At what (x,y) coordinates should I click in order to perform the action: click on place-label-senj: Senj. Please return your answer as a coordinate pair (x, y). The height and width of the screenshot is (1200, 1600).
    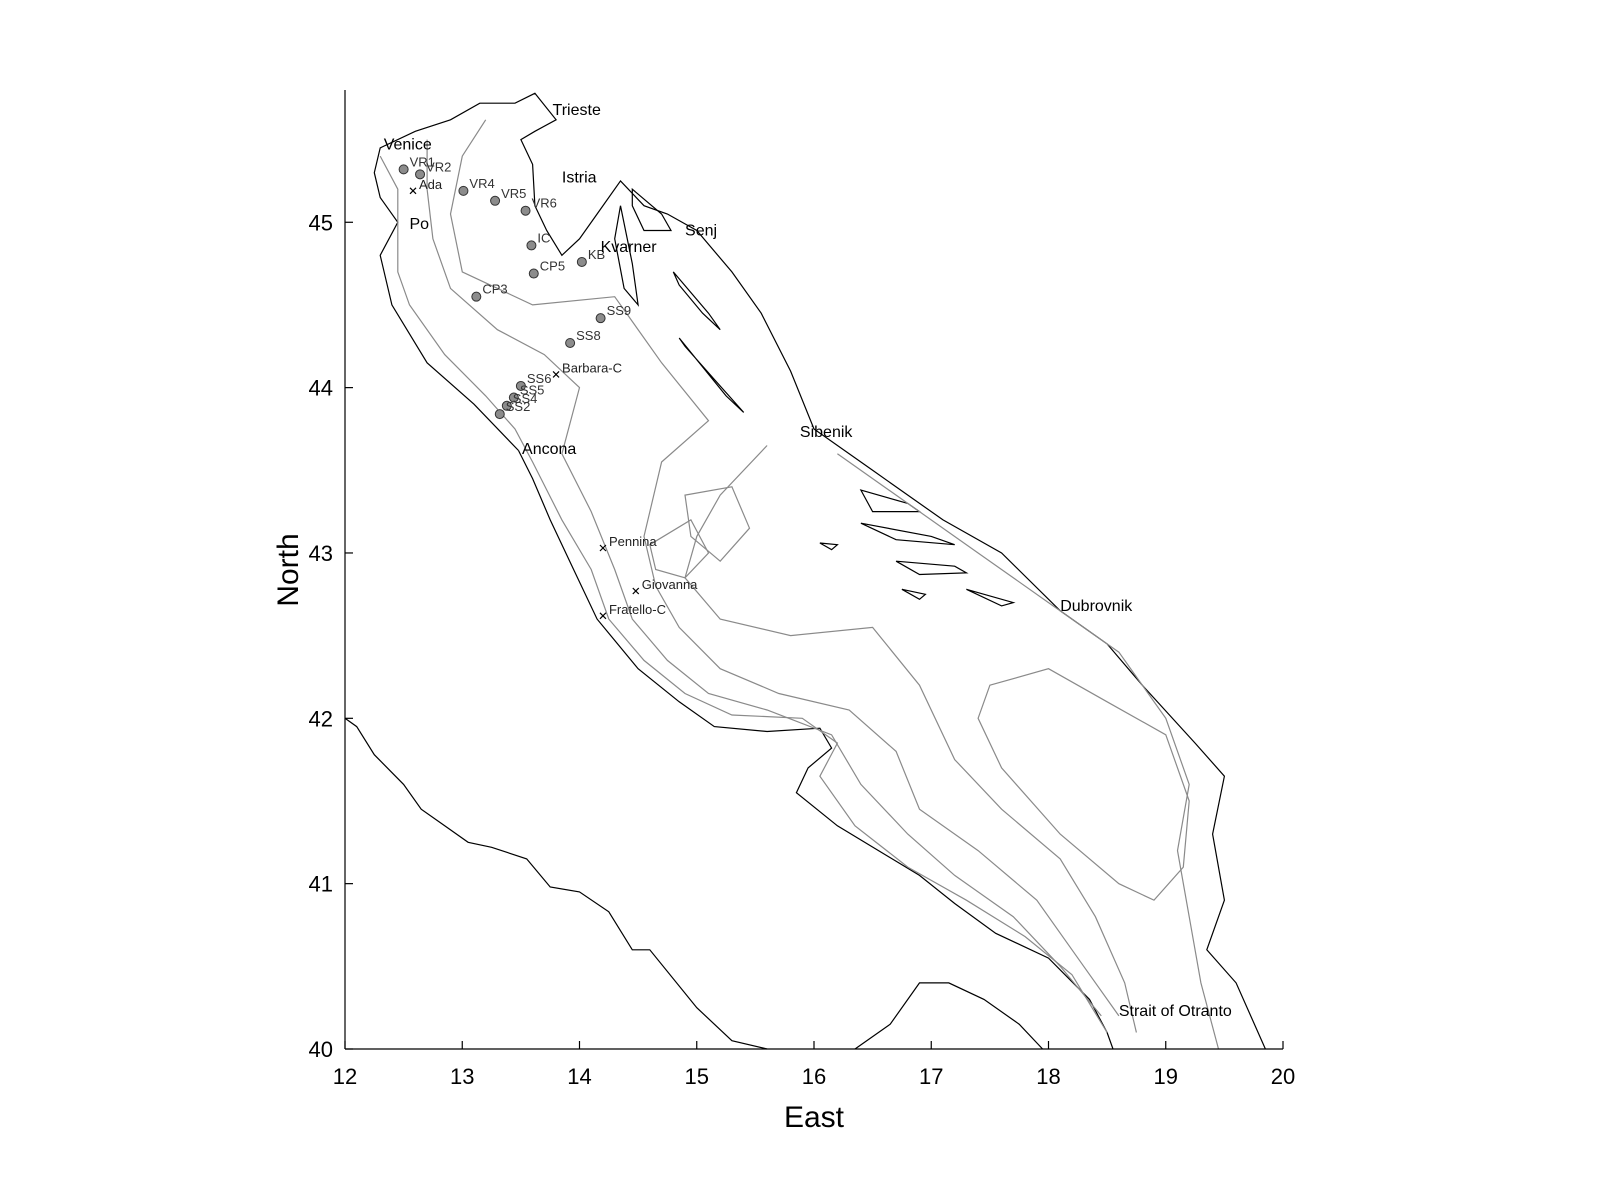
    Looking at the image, I should click on (701, 231).